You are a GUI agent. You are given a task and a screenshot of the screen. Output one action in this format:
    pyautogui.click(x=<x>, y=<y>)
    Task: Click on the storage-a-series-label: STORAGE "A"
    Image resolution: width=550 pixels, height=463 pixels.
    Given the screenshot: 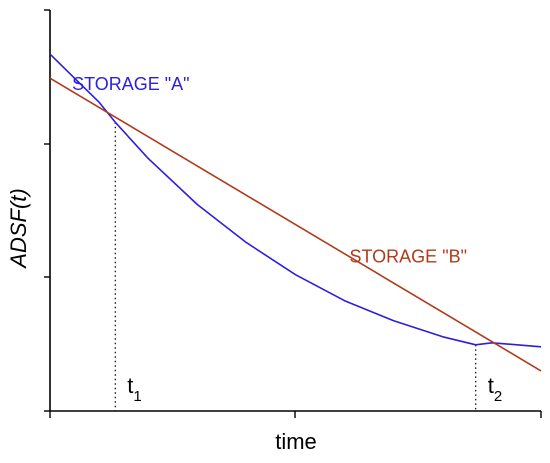 What is the action you would take?
    pyautogui.click(x=130, y=84)
    